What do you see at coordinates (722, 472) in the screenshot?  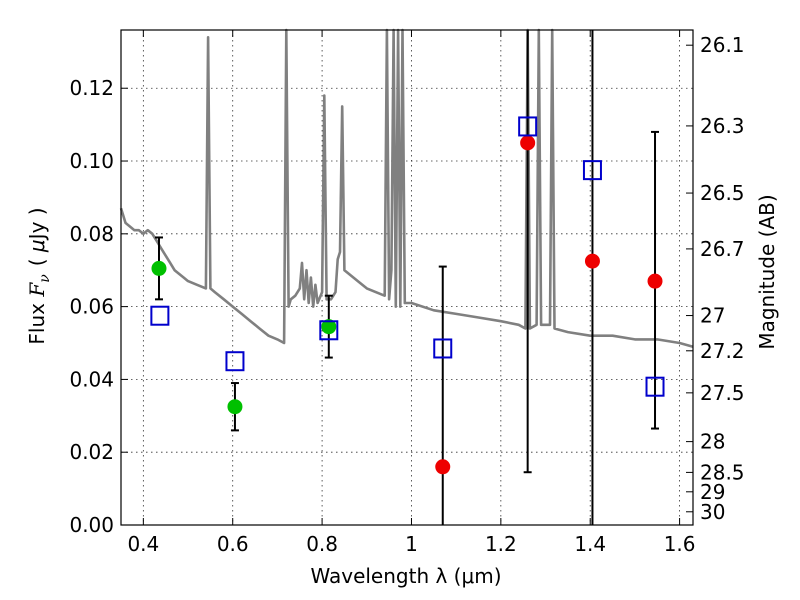 I see `magnitude-tick-label: 28.5` at bounding box center [722, 472].